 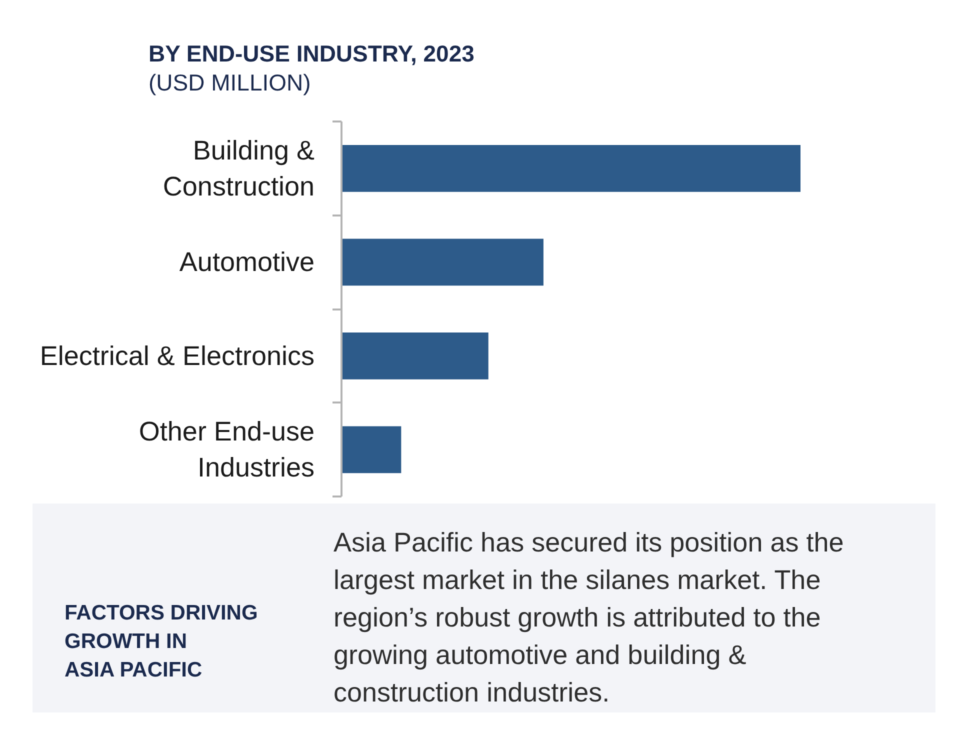 What do you see at coordinates (238, 168) in the screenshot?
I see `y-tick-label: Building & Construction` at bounding box center [238, 168].